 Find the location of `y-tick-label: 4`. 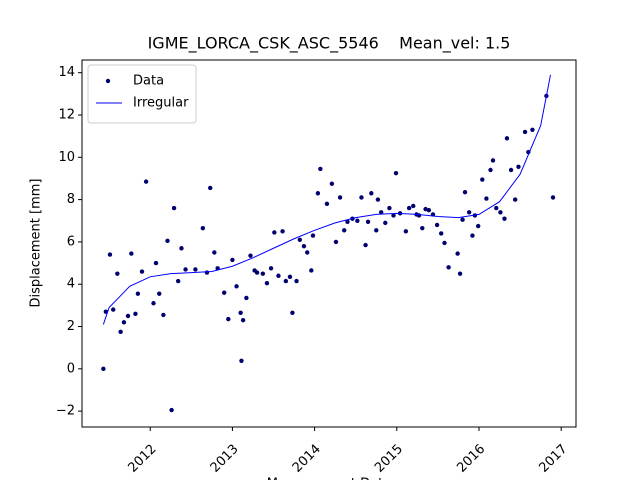

y-tick-label: 4 is located at coordinates (71, 284).